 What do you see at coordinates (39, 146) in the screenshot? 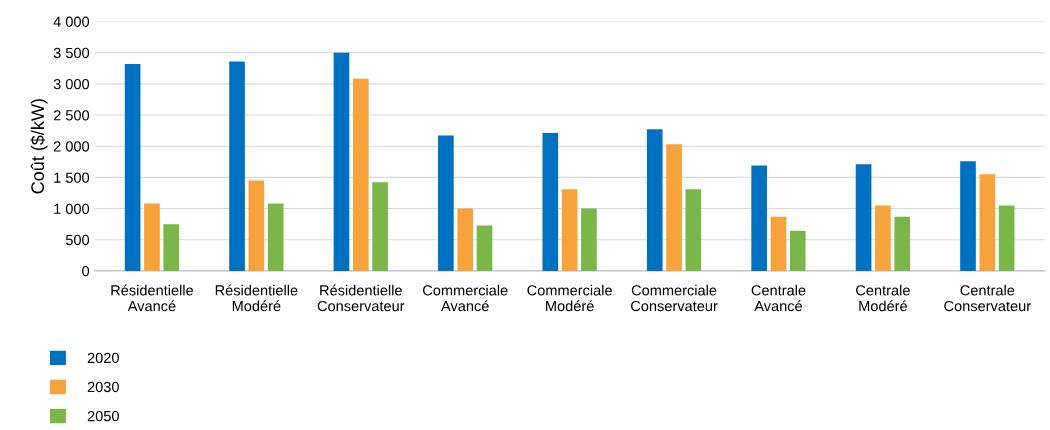
I see `y-axis-title: Coût ($/kW)` at bounding box center [39, 146].